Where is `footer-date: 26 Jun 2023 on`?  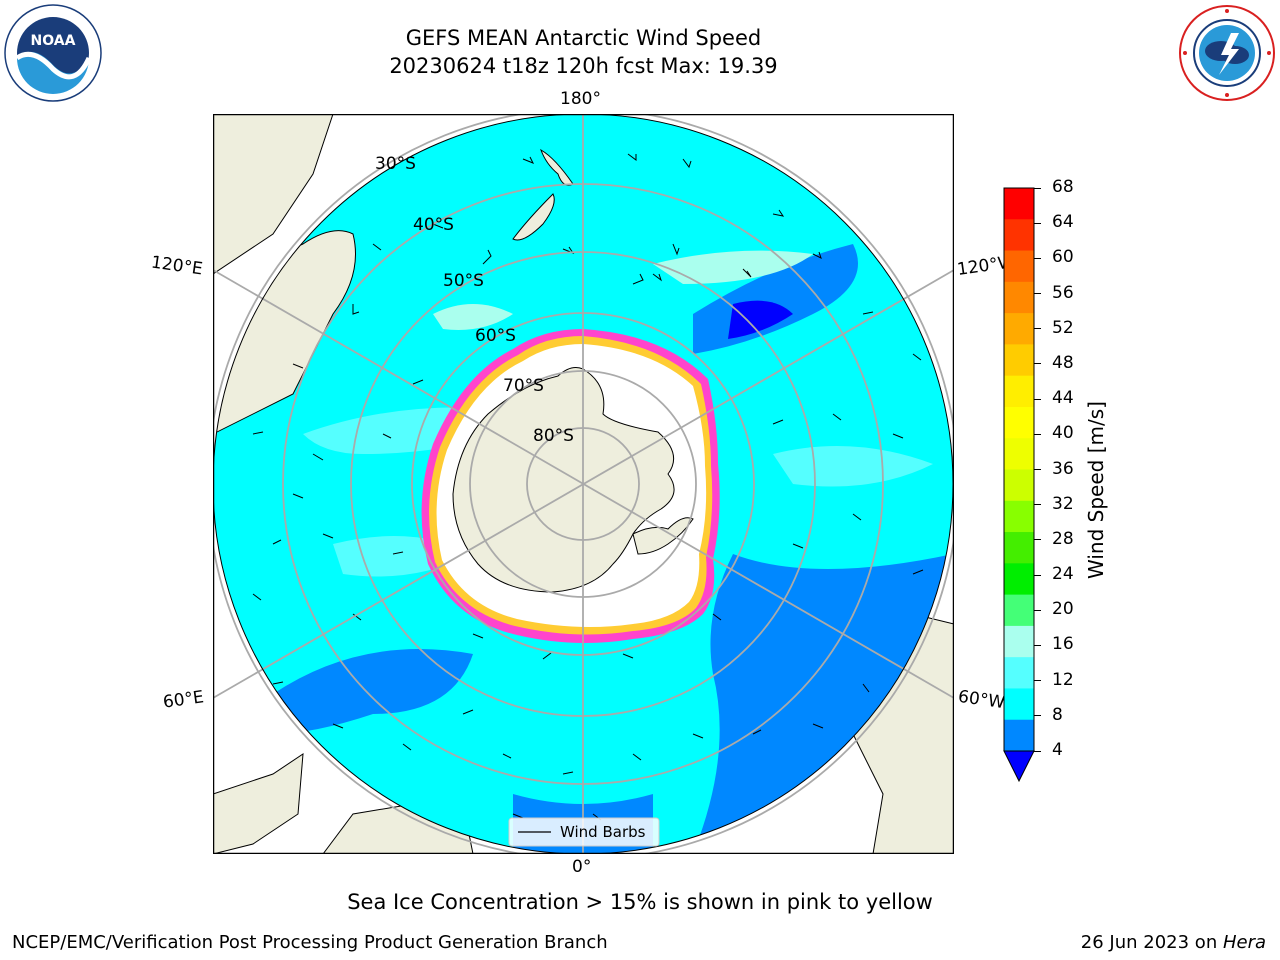
footer-date: 26 Jun 2023 on is located at coordinates (1151, 942).